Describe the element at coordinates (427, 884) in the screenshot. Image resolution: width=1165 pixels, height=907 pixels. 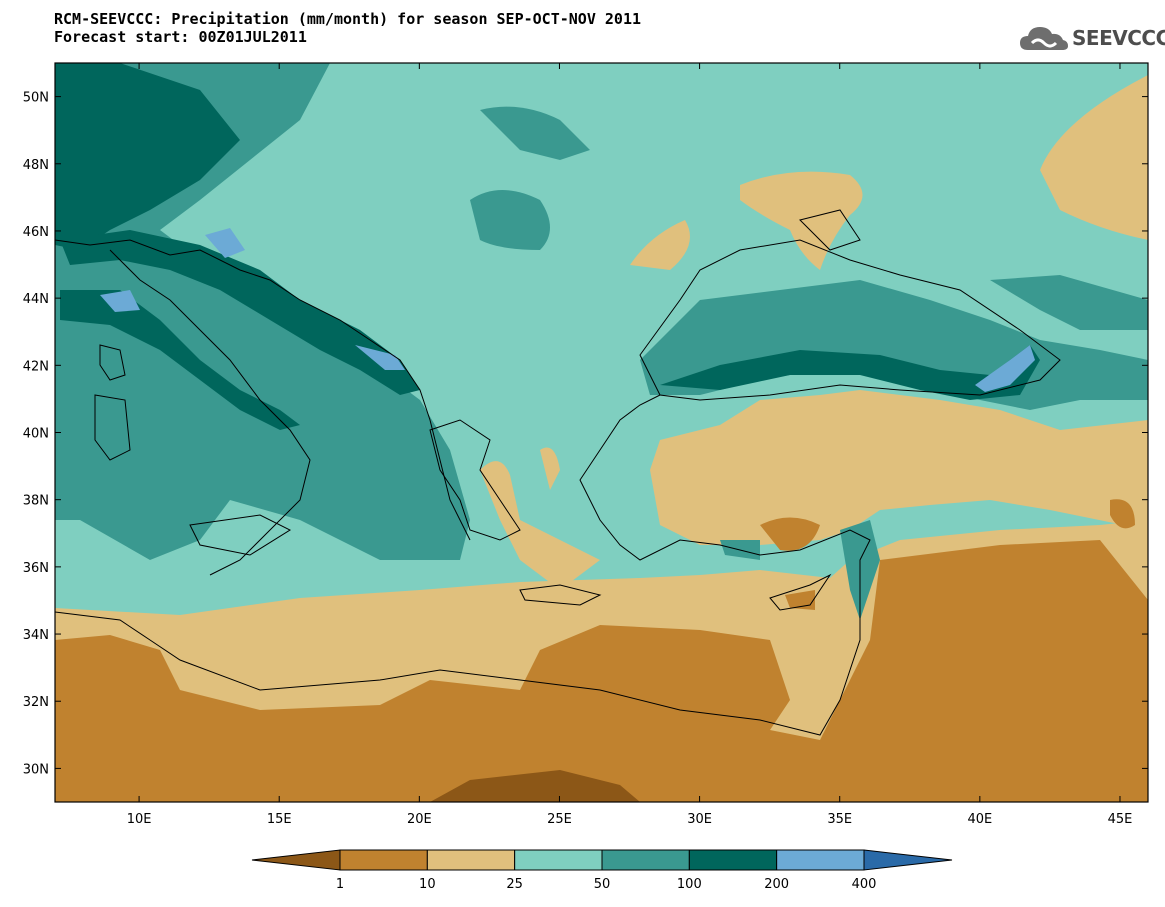
I see `colorbar-level-label: 10` at that location.